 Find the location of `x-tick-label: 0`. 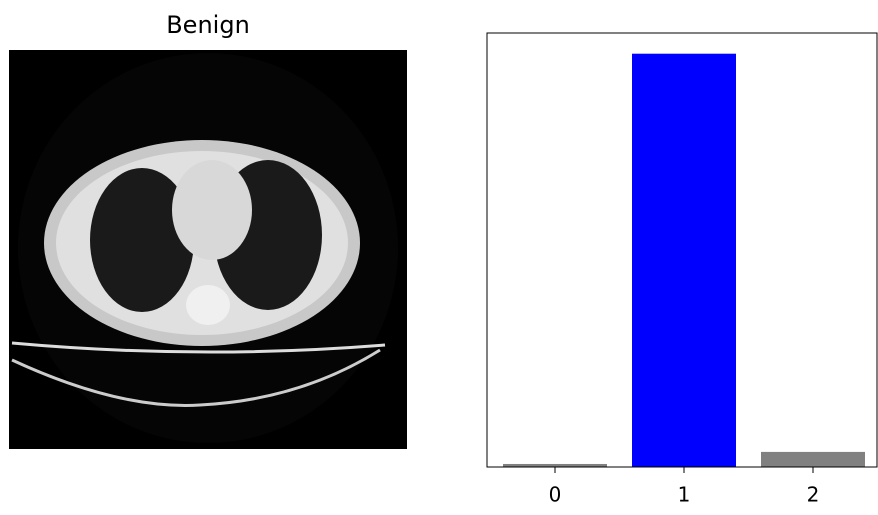

x-tick-label: 0 is located at coordinates (555, 495).